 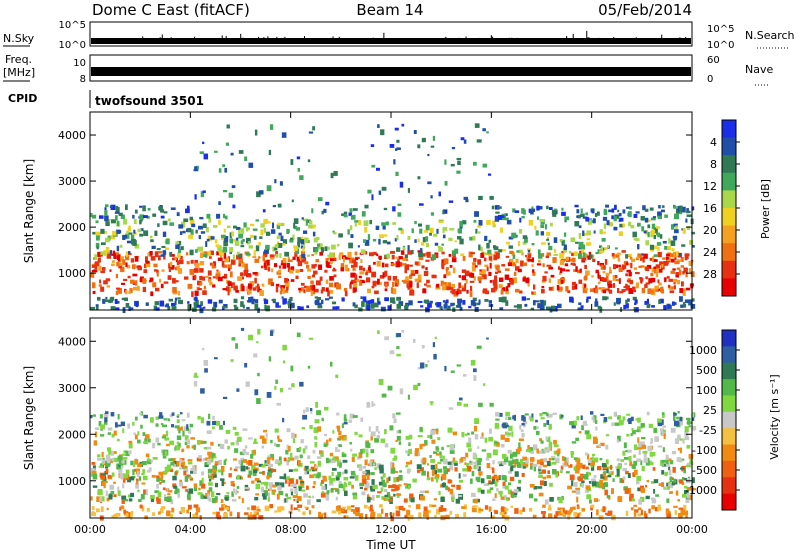 What do you see at coordinates (592, 529) in the screenshot?
I see `velocity-xtick-label: 20:00` at bounding box center [592, 529].